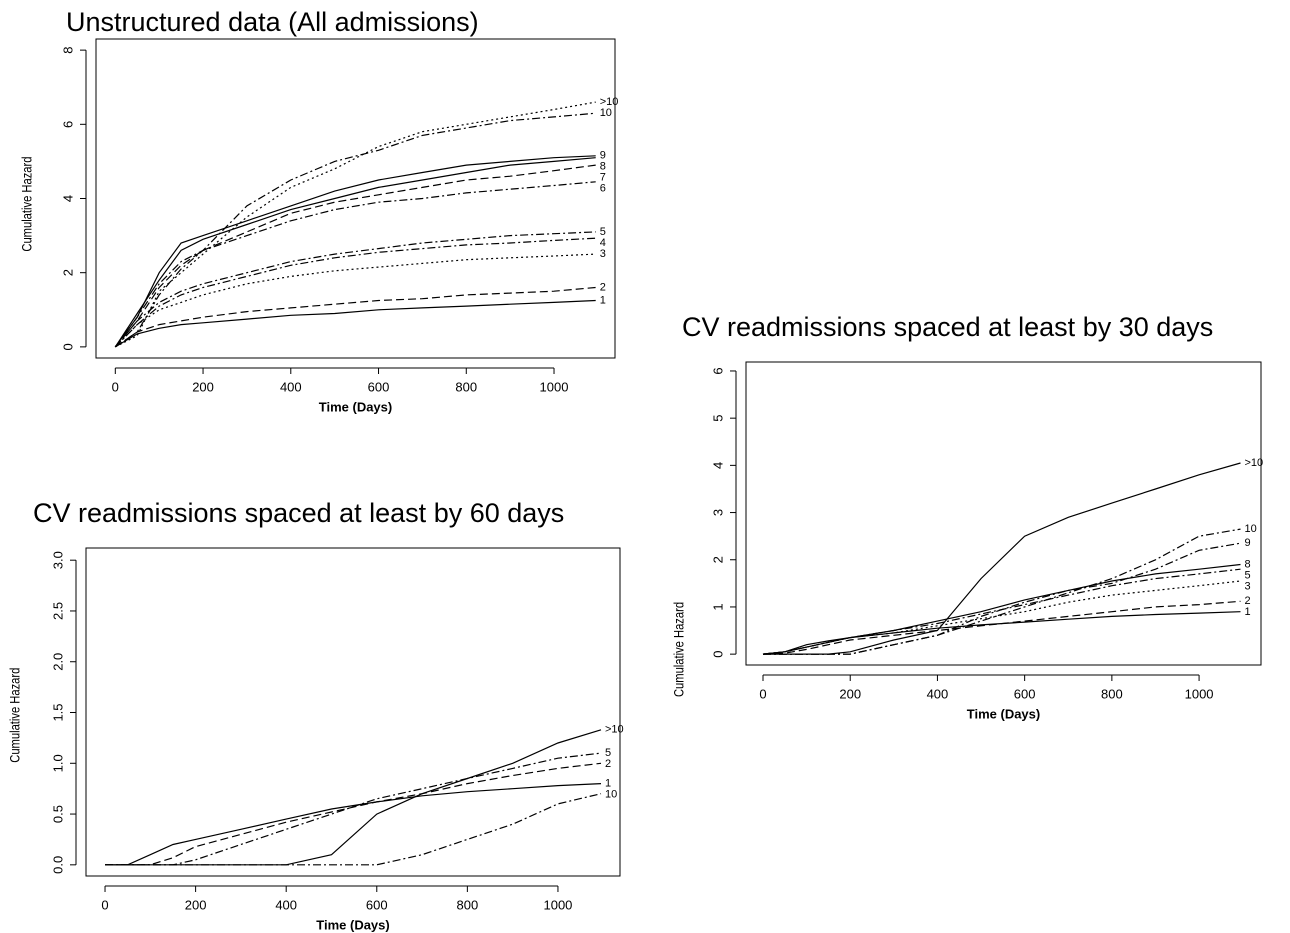 This screenshot has width=1290, height=933. I want to click on series-label: 6, so click(603, 189).